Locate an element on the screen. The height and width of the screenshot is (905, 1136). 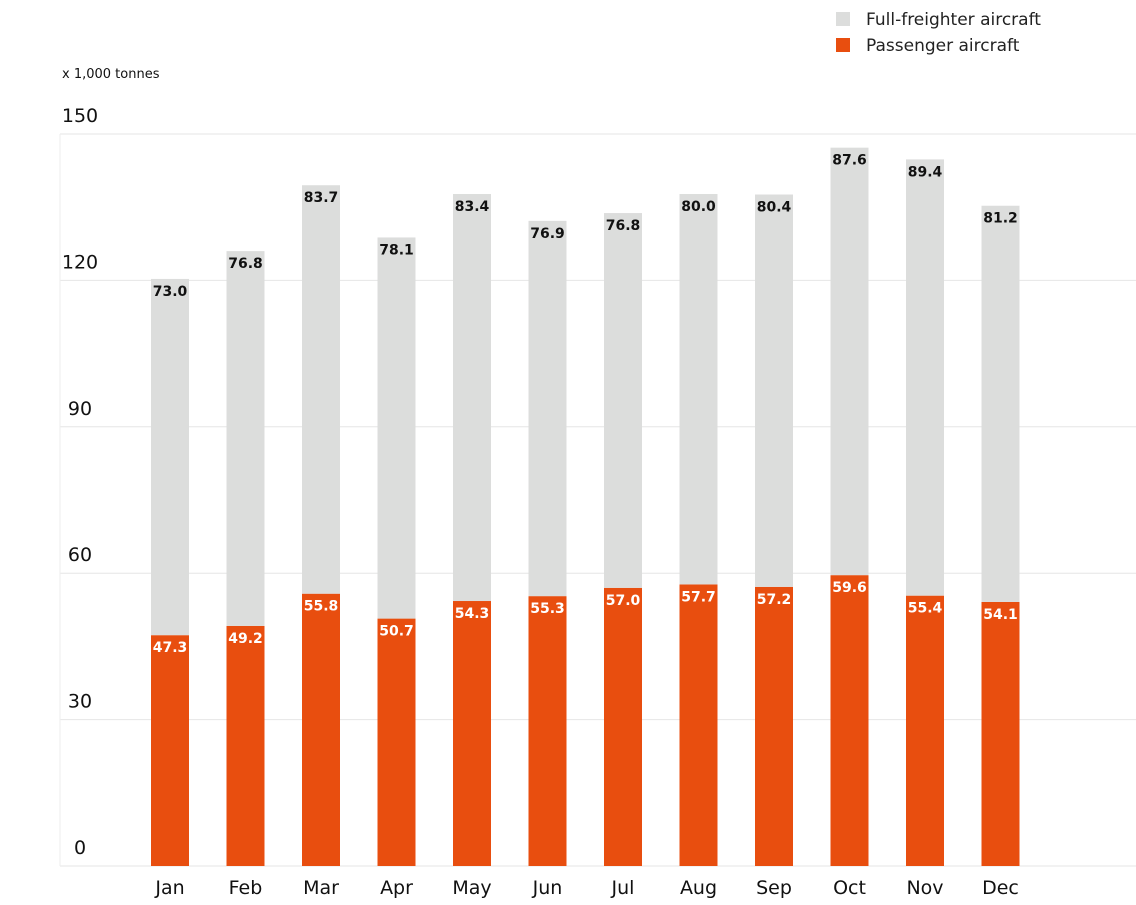
y-tick-label: 120 is located at coordinates (80, 262).